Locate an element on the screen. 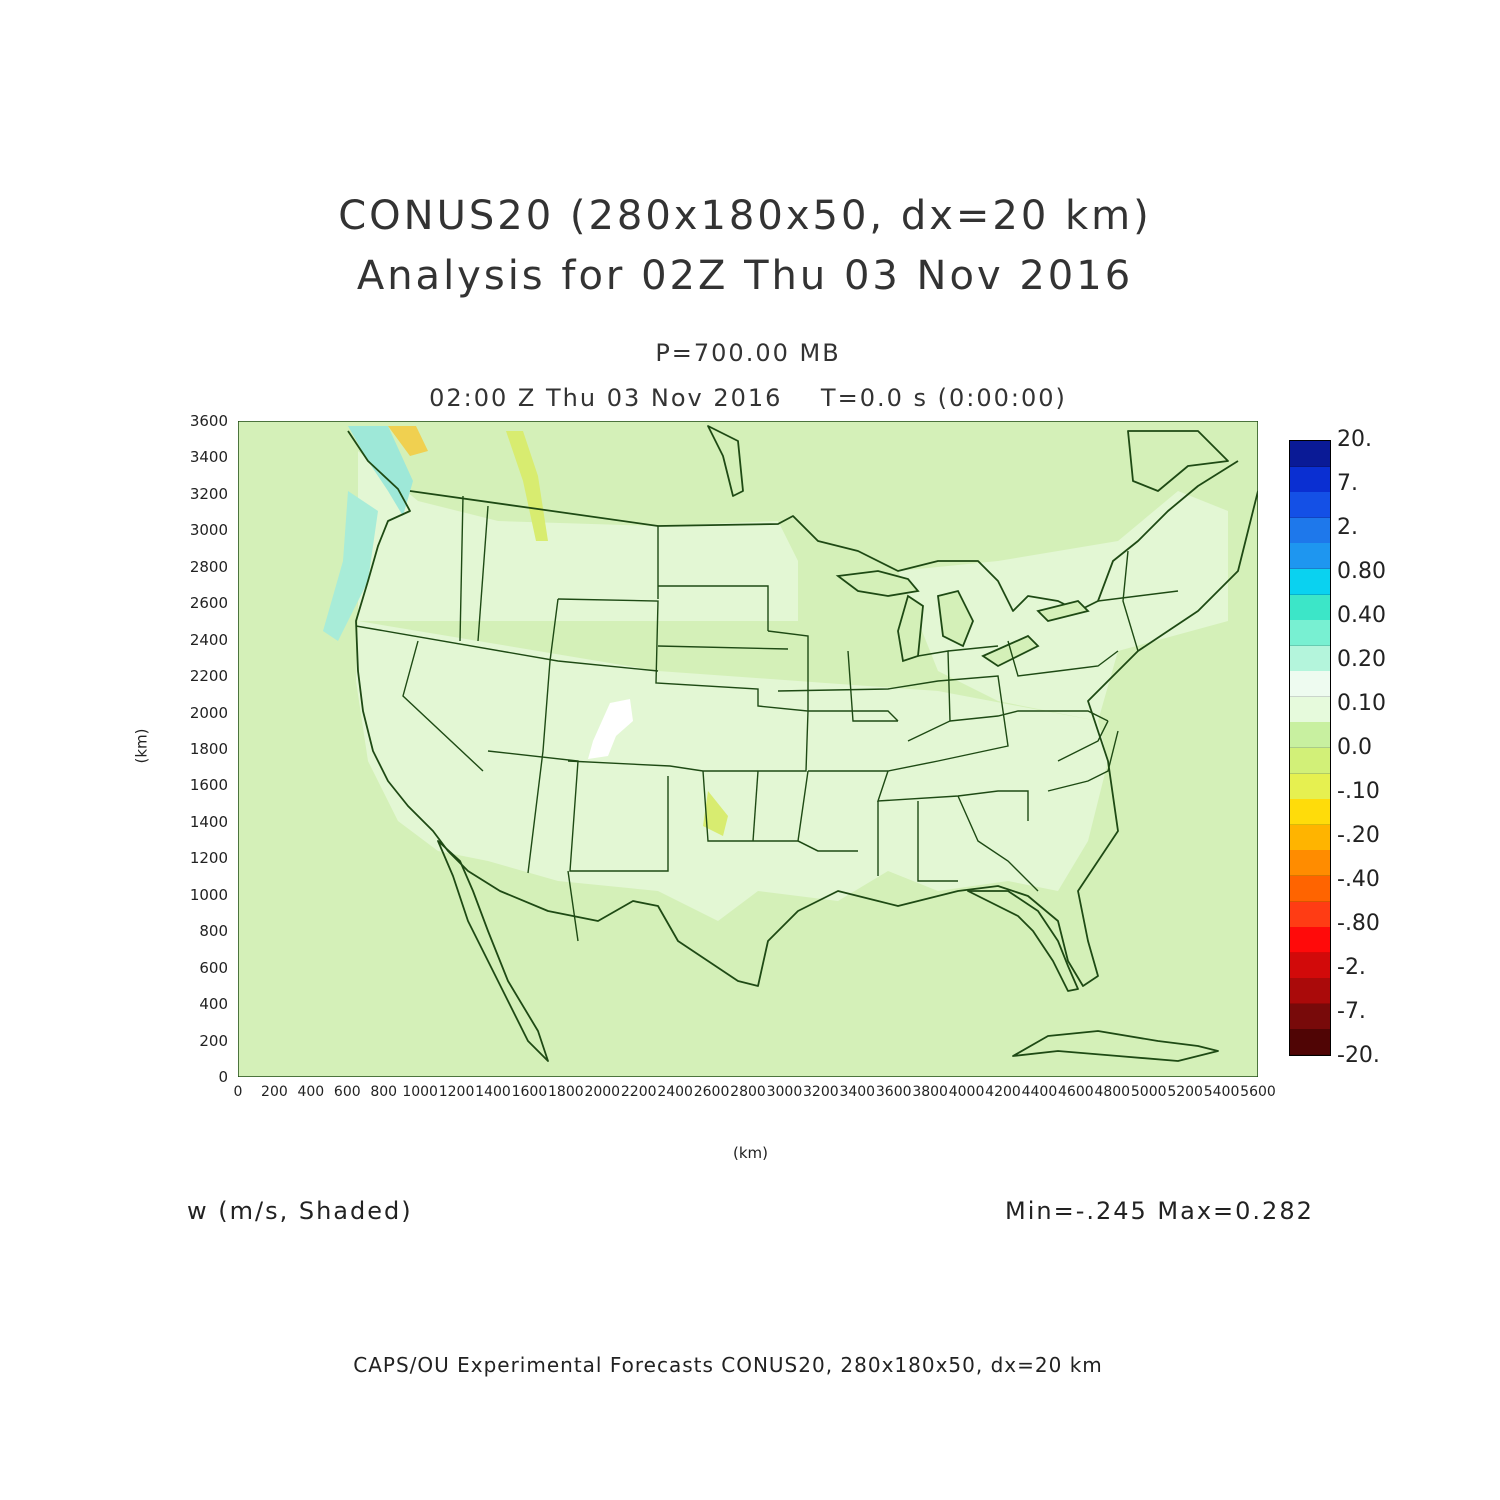 Image resolution: width=1500 pixels, height=1500 pixels. colorbar-label: -20. is located at coordinates (1358, 1055).